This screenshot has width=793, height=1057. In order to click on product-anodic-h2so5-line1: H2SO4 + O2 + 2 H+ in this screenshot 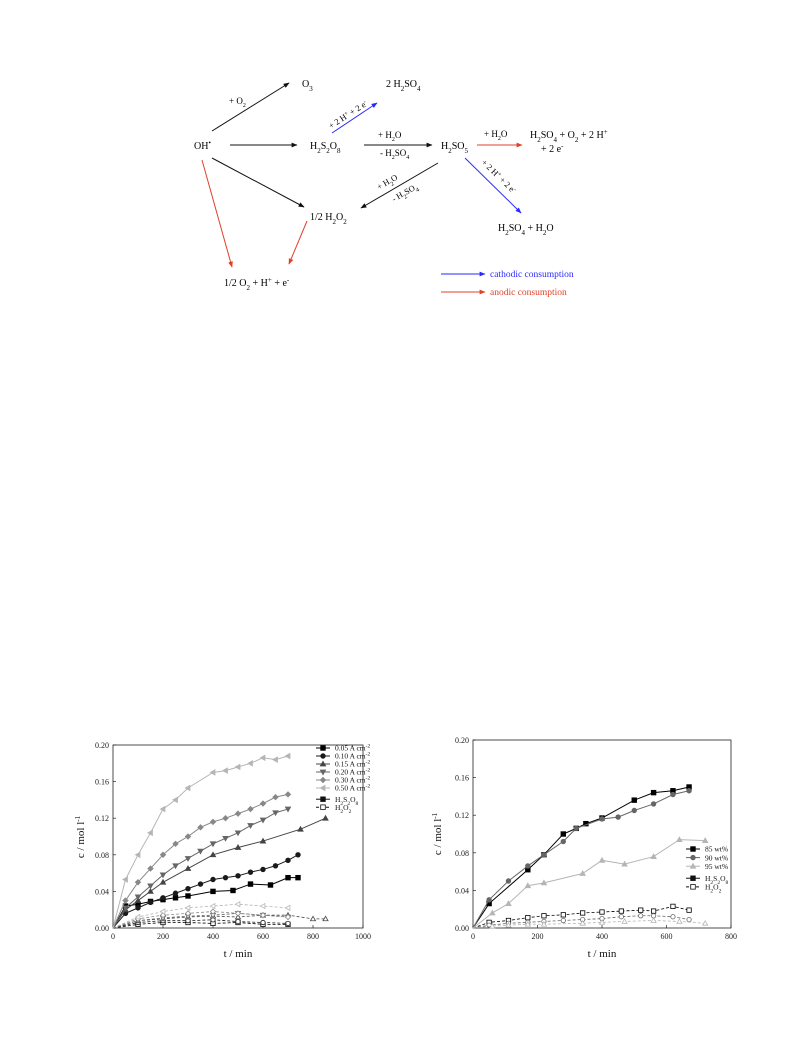, I will do `click(569, 136)`.